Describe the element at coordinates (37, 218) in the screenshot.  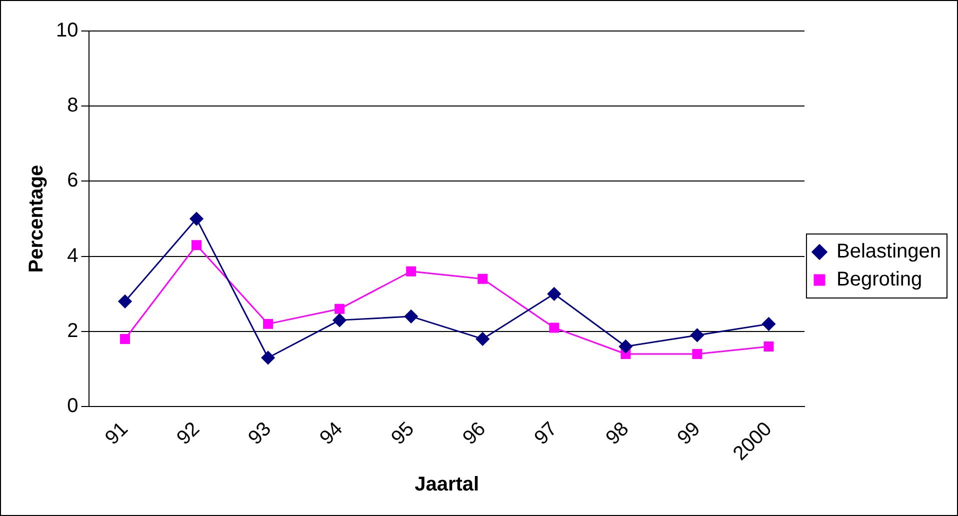
I see `y-axis-title: Percentage` at that location.